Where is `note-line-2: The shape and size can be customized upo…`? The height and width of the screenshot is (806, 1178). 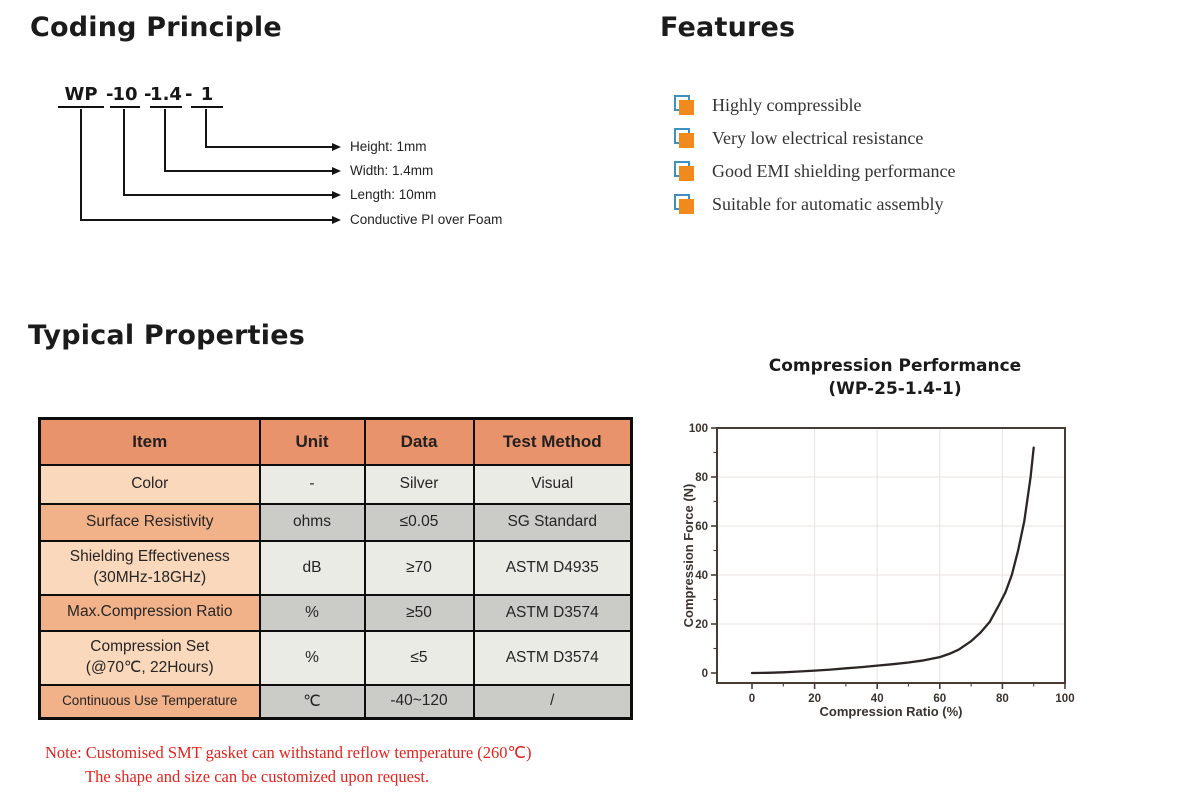 note-line-2: The shape and size can be customized upo… is located at coordinates (257, 776).